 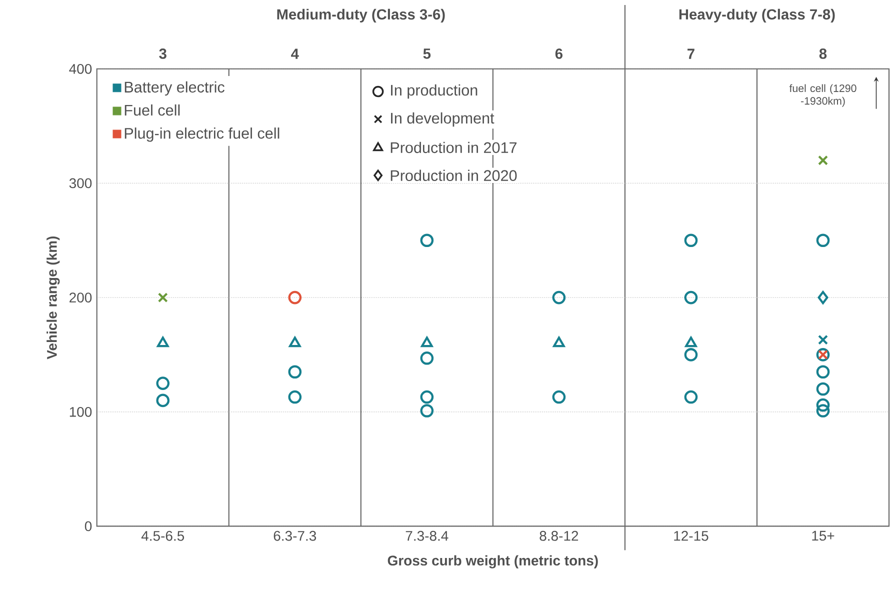 What do you see at coordinates (295, 535) in the screenshot?
I see `x-tick-label: 6.3-7.3` at bounding box center [295, 535].